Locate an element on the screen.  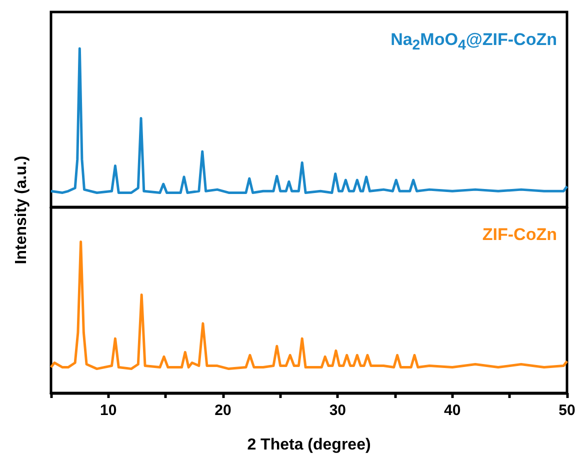
x-tick-label: 40 is located at coordinates (452, 410).